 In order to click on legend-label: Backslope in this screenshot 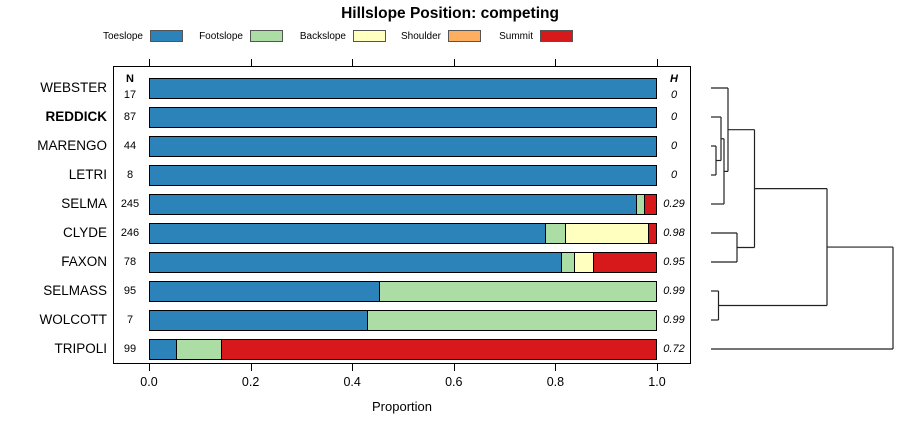, I will do `click(322, 36)`.